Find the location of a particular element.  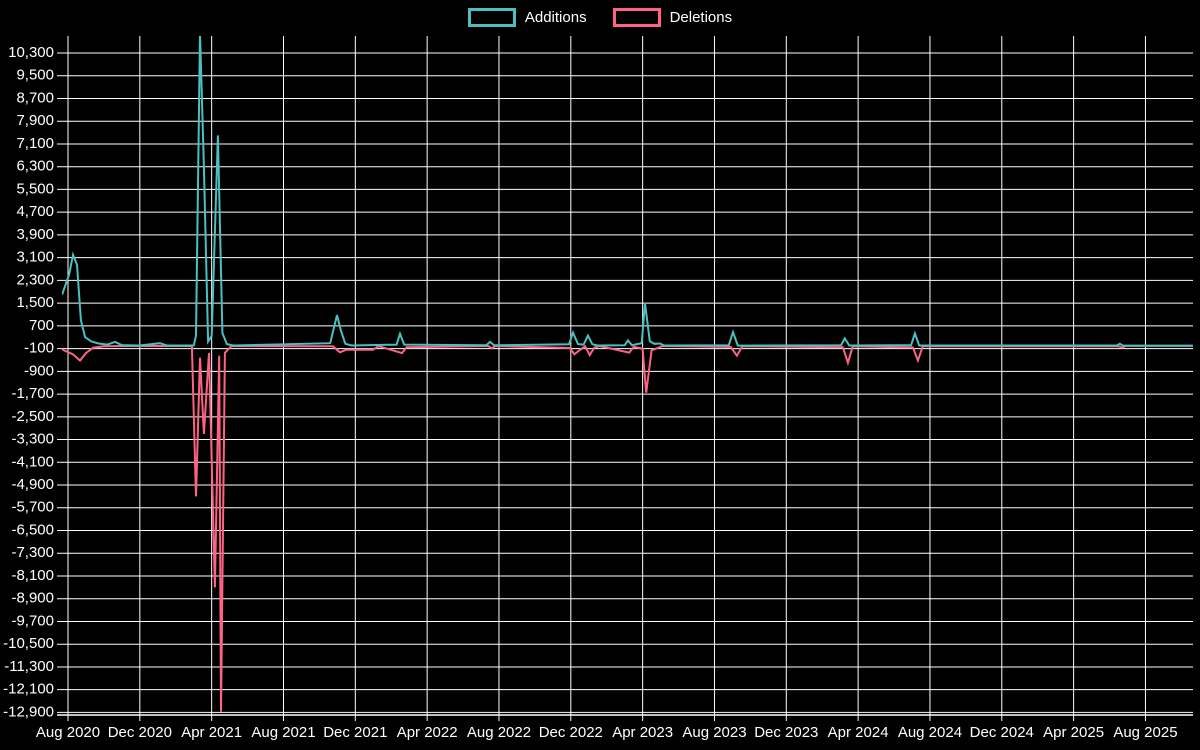

y-tick-label: -4,100 is located at coordinates (32, 461).